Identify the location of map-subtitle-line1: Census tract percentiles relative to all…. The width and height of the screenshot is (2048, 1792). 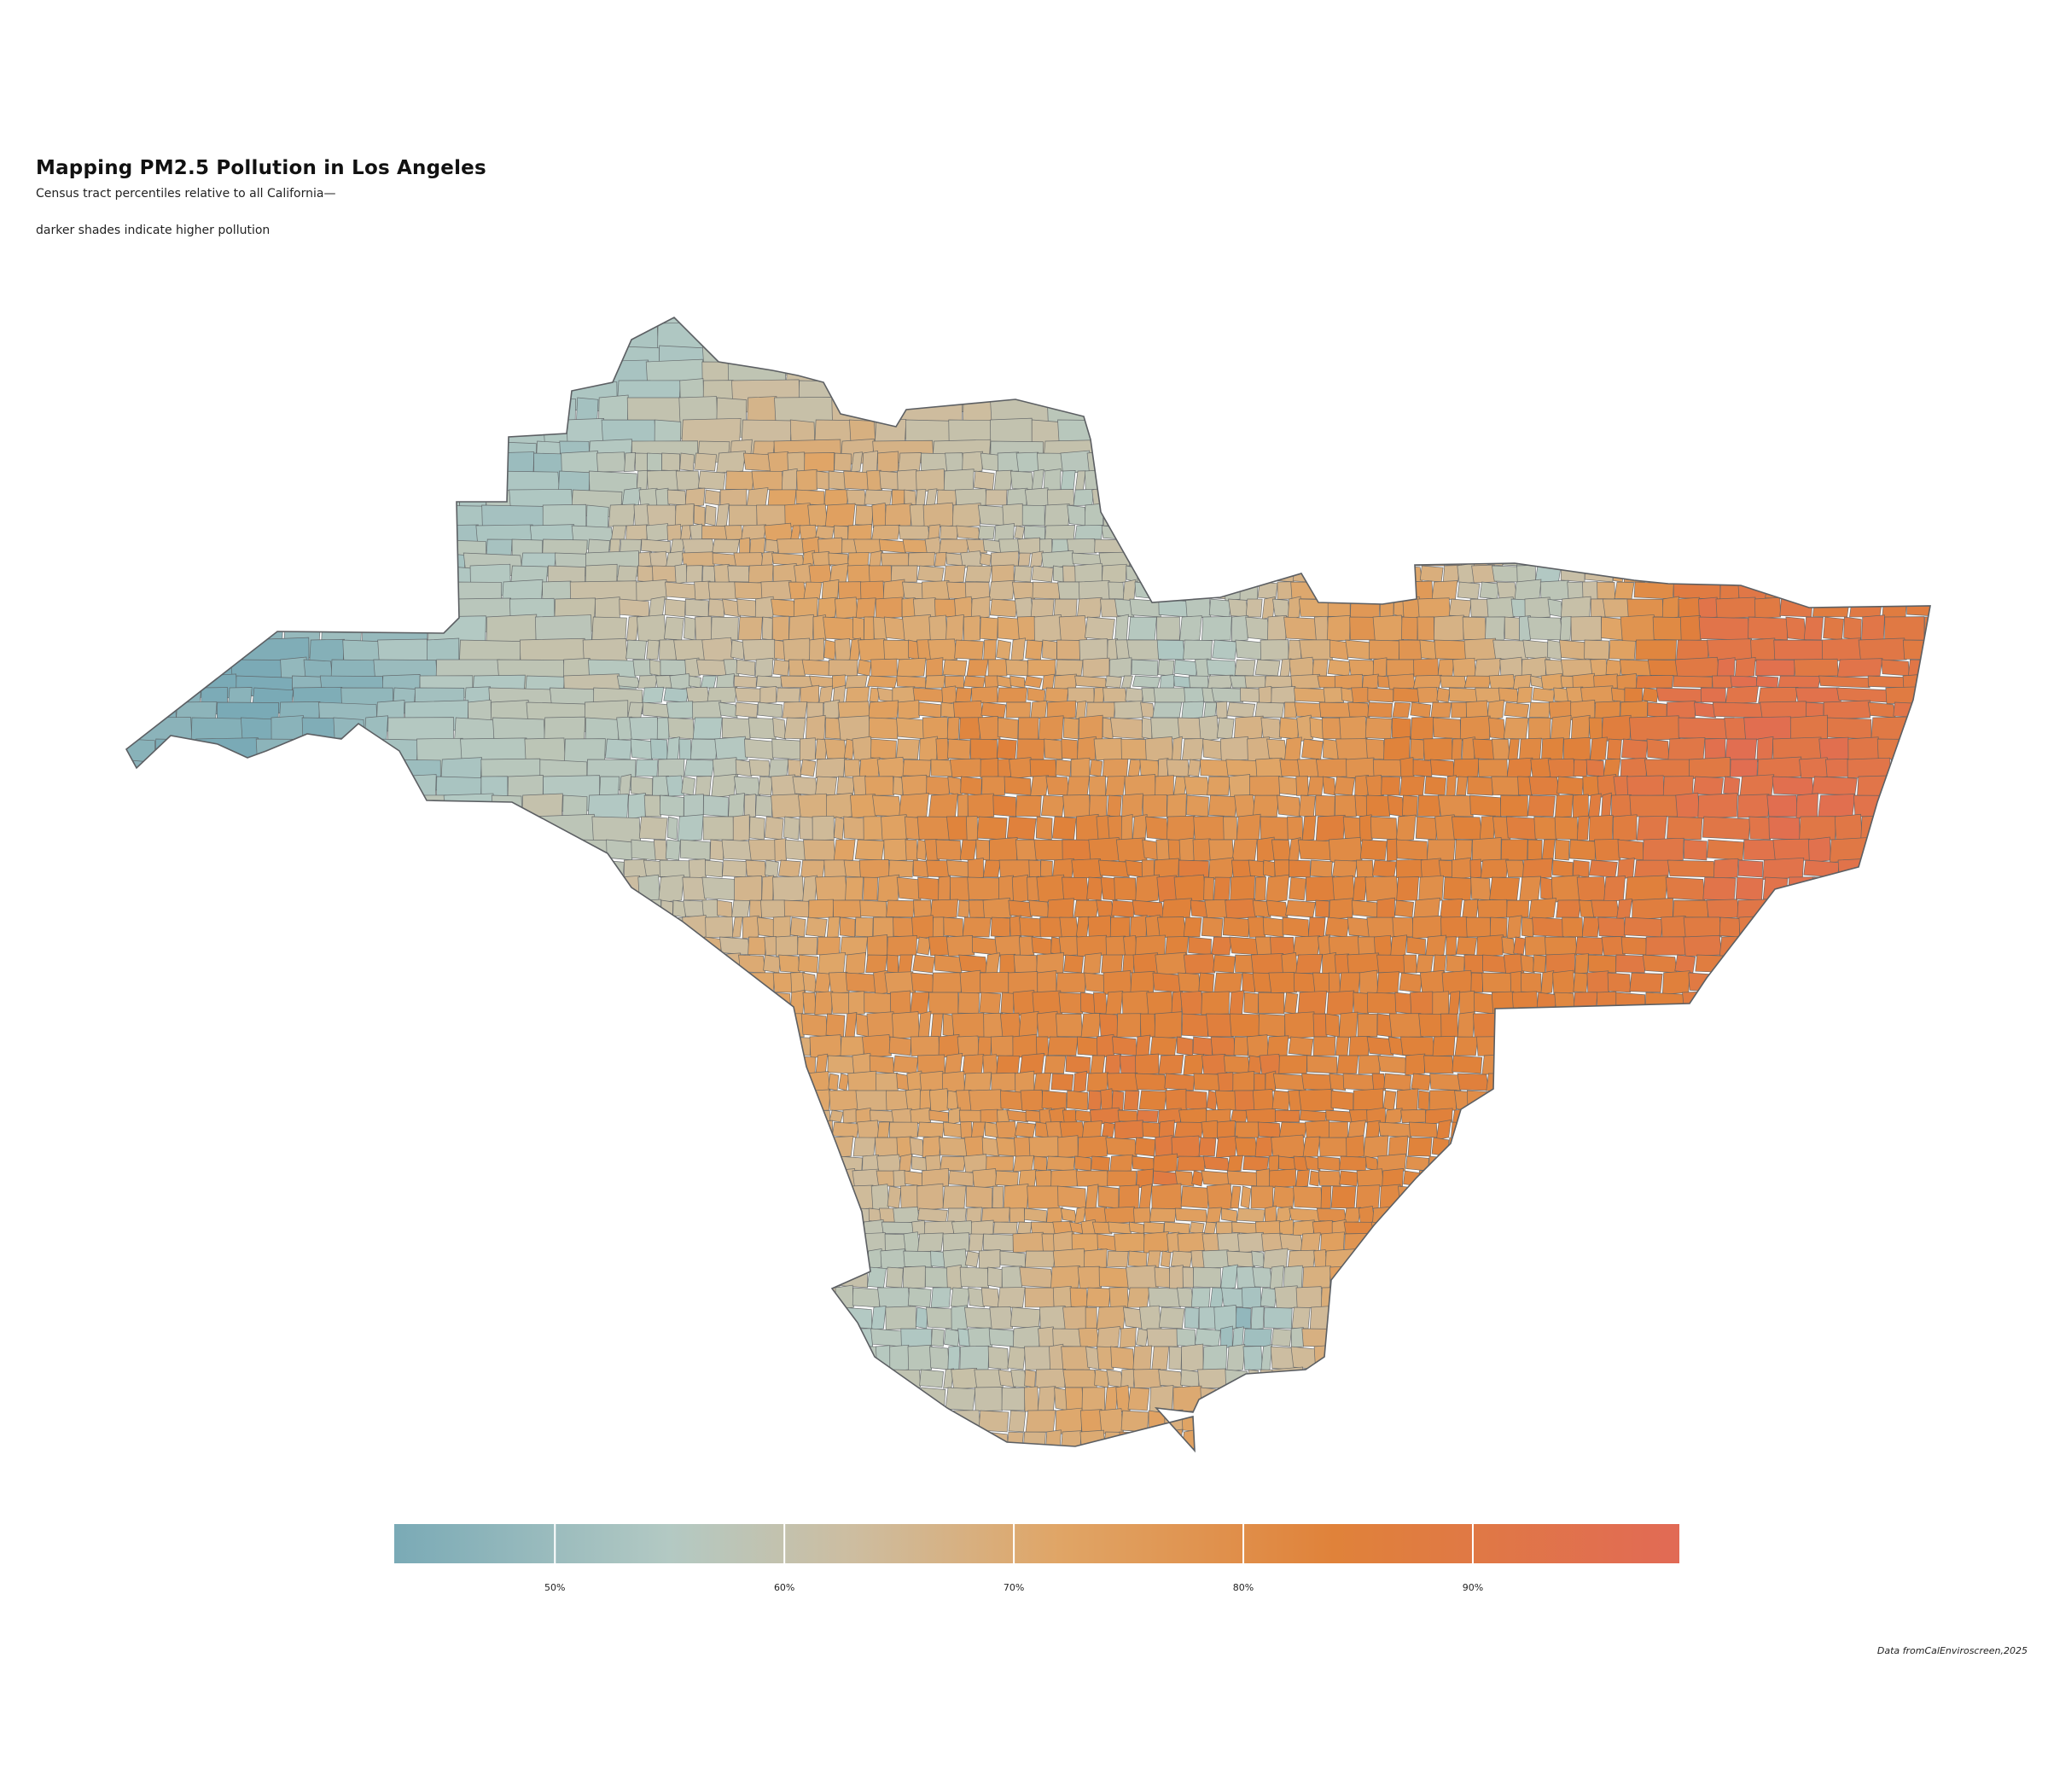
(186, 194).